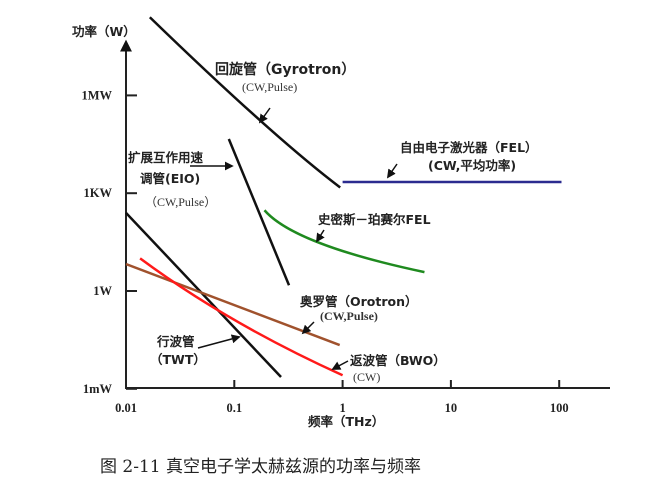  Describe the element at coordinates (269, 87) in the screenshot. I see `gyrotron-mode: (CW,Pulse)` at that location.